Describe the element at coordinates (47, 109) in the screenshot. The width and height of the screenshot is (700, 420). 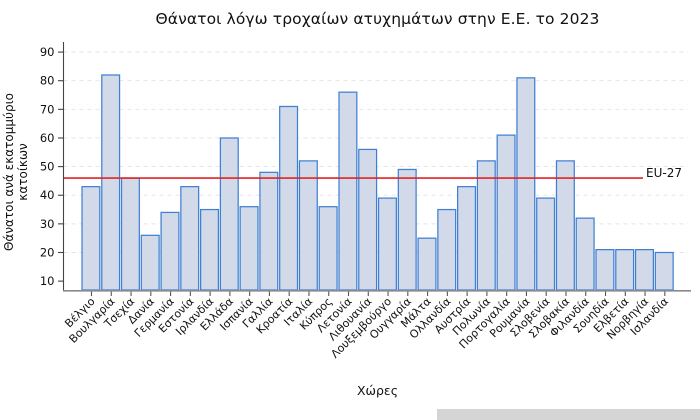
I see `y-tick-label: 70` at that location.